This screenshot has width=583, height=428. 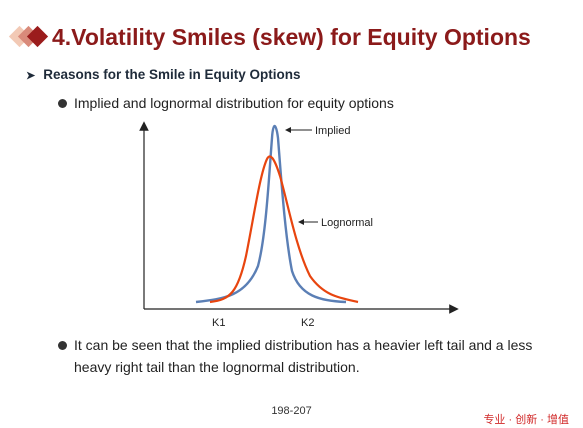 I want to click on implied-series-line, so click(x=271, y=214).